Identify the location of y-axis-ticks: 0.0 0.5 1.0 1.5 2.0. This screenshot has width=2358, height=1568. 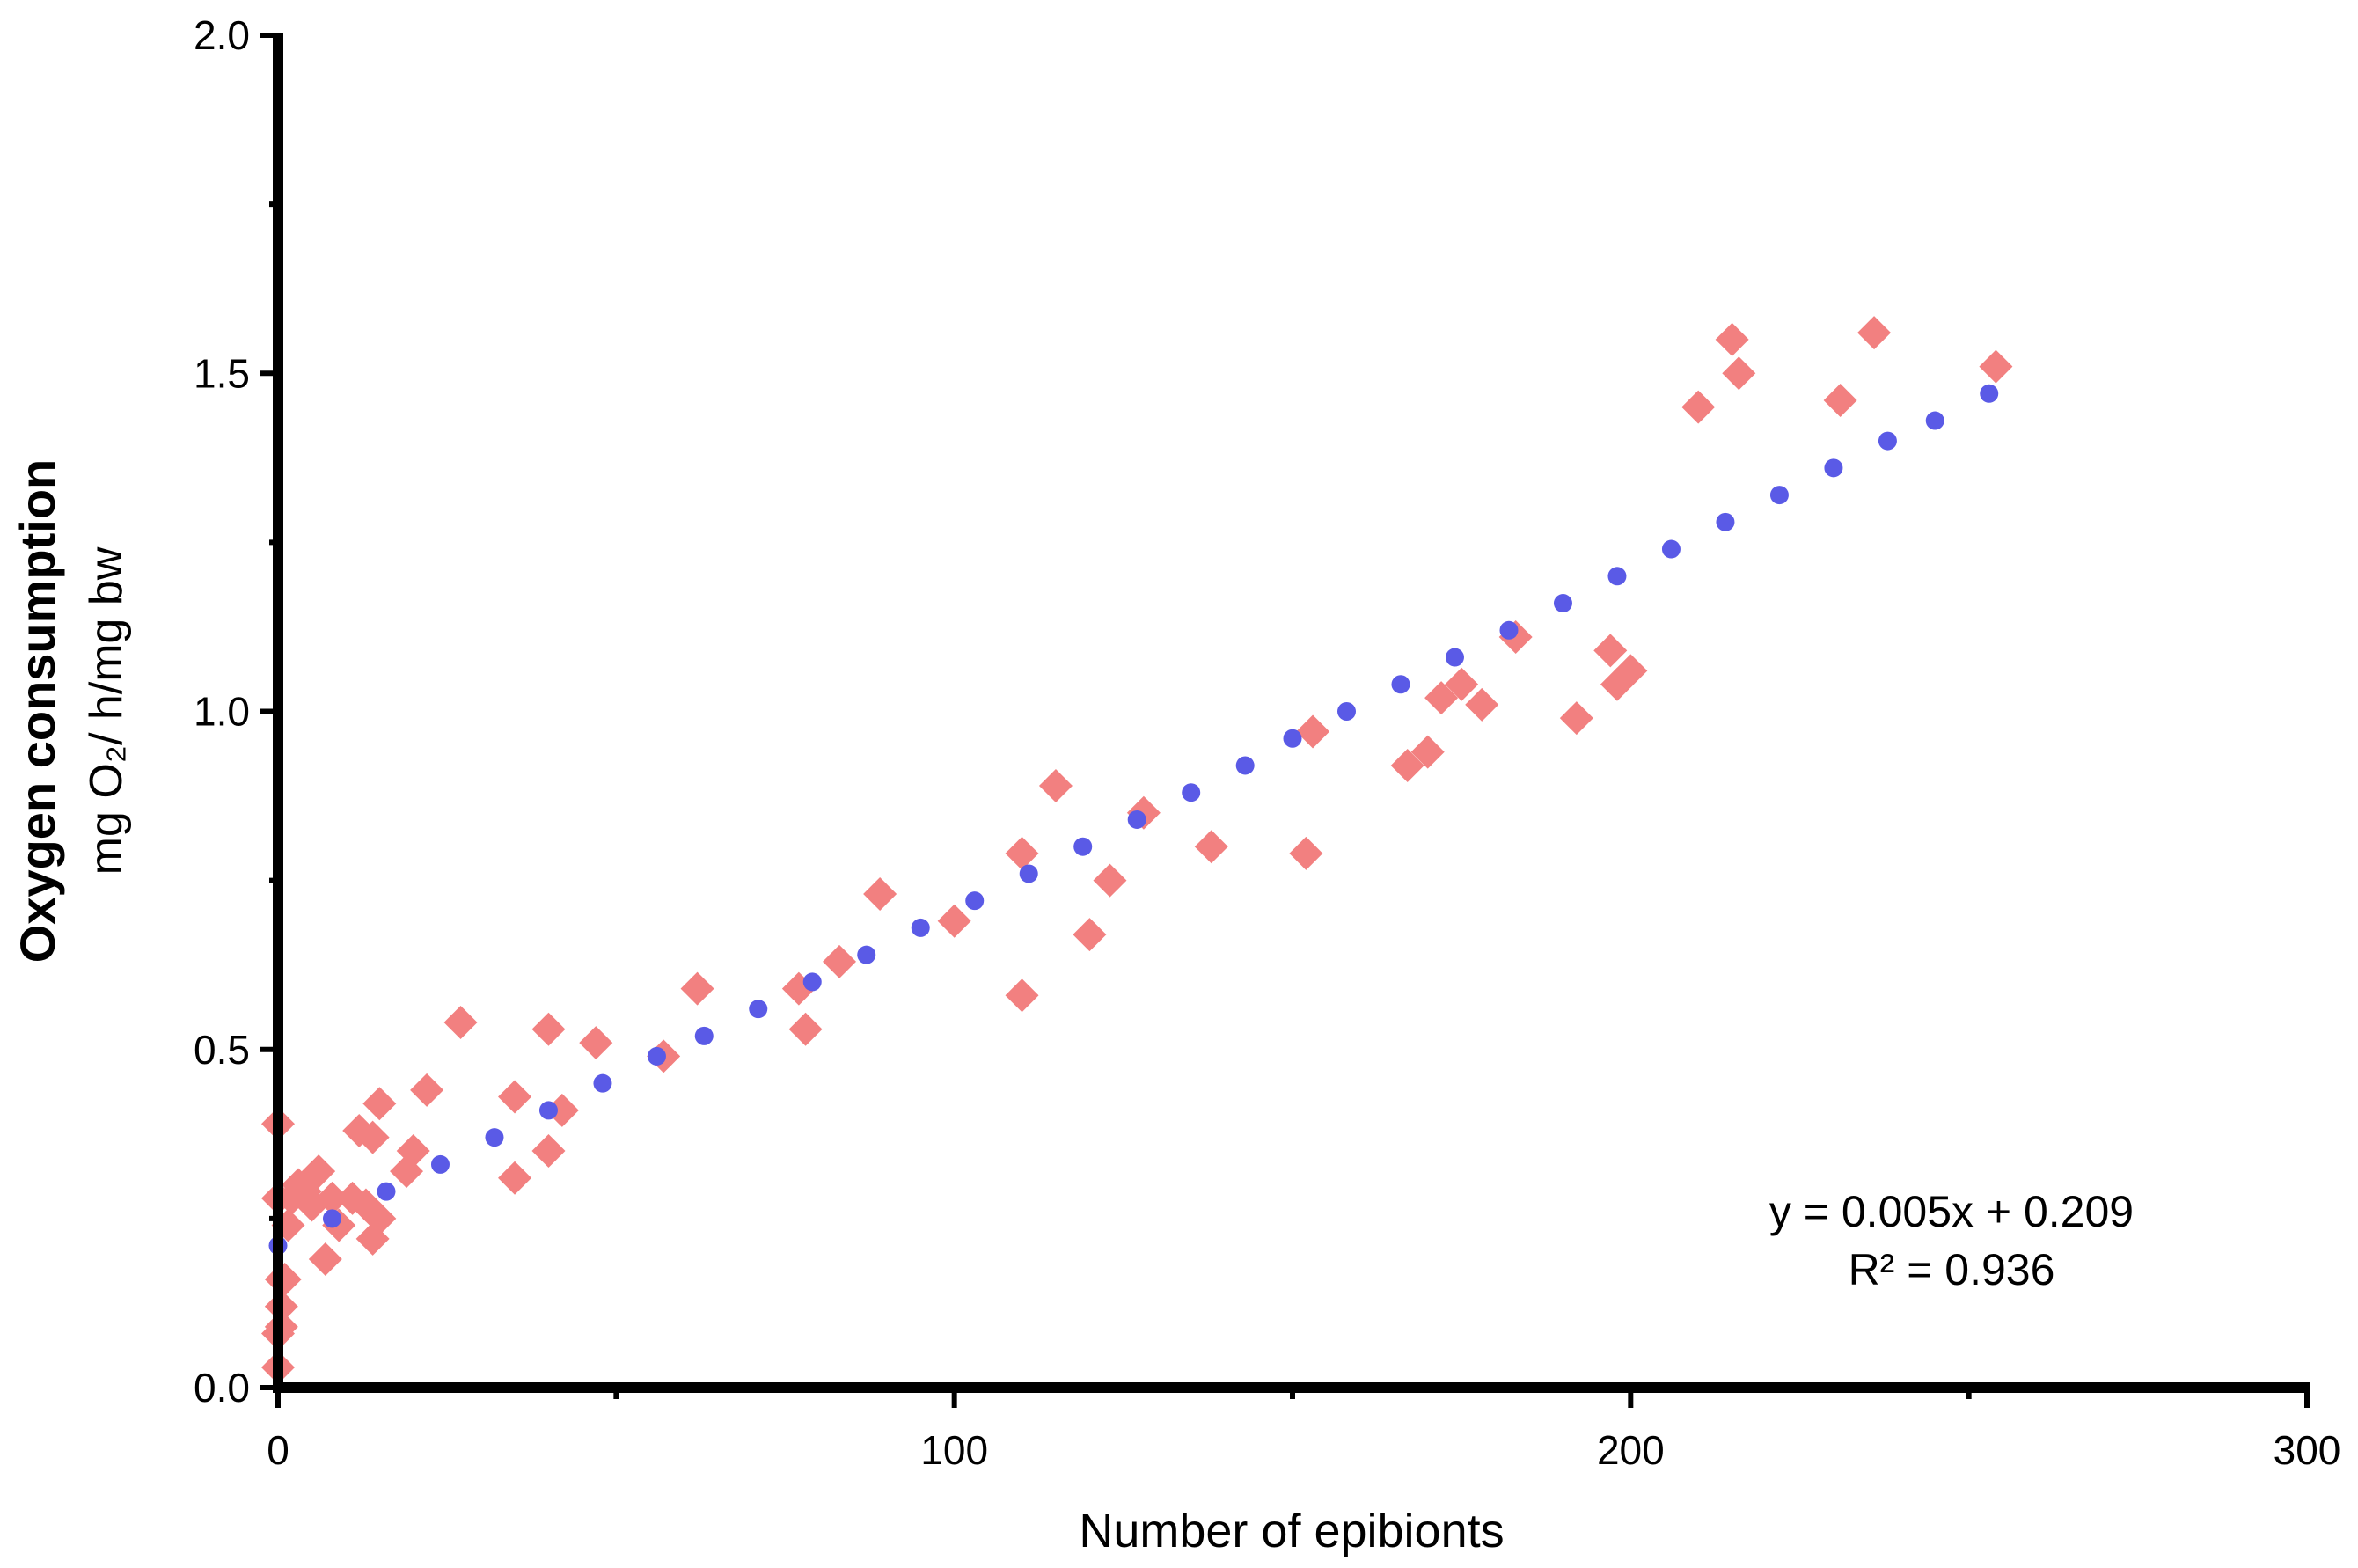
(238, 711).